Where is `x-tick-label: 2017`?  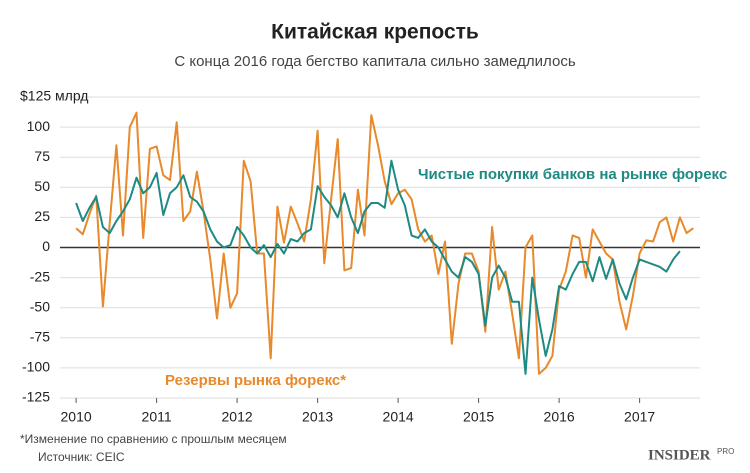 x-tick-label: 2017 is located at coordinates (639, 417).